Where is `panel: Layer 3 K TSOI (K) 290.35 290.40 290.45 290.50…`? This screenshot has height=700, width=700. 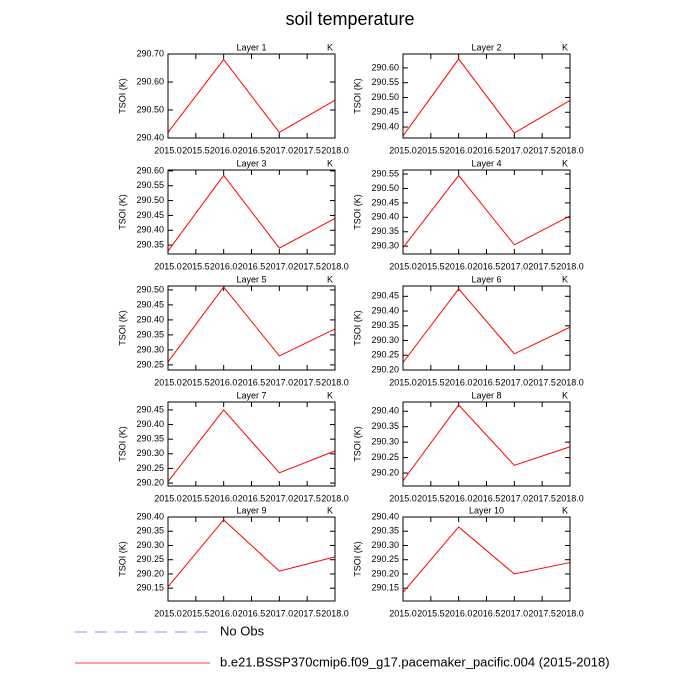 panel: Layer 3 K TSOI (K) 290.35 290.40 290.45 290.50… is located at coordinates (232, 214).